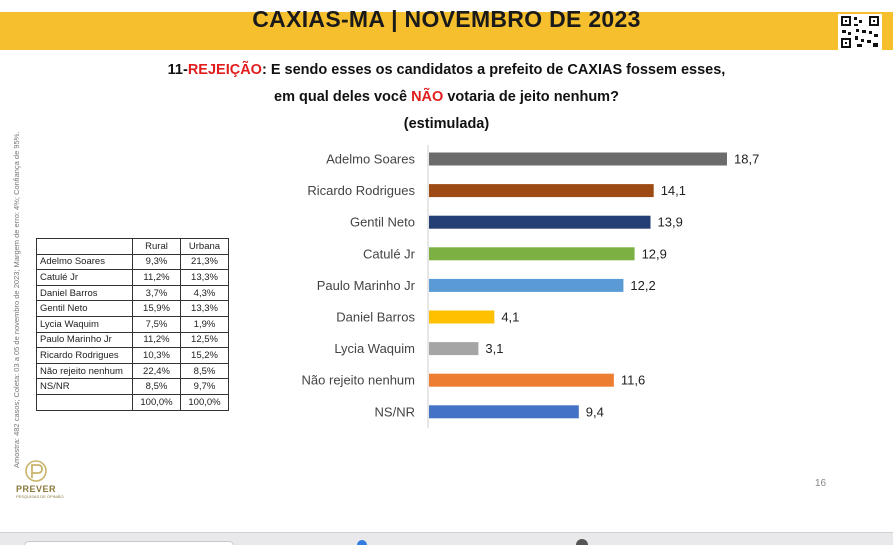 This screenshot has width=893, height=545. What do you see at coordinates (366, 285) in the screenshot?
I see `category-label: Paulo Marinho Jr` at bounding box center [366, 285].